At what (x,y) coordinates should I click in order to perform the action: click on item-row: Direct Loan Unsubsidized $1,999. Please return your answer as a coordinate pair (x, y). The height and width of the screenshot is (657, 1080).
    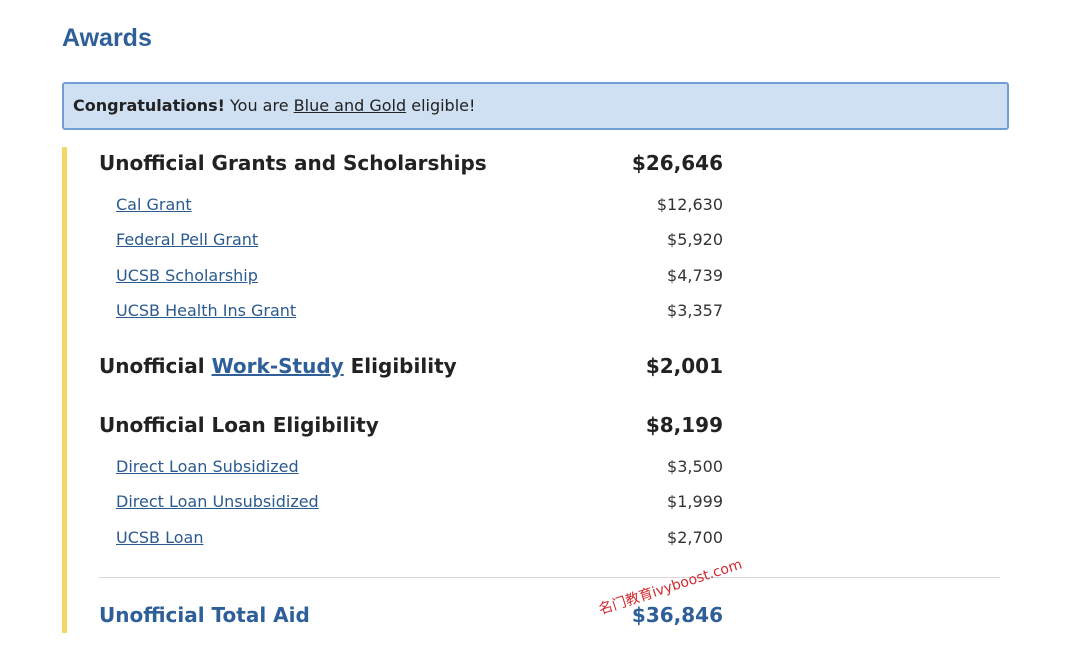
    Looking at the image, I should click on (419, 501).